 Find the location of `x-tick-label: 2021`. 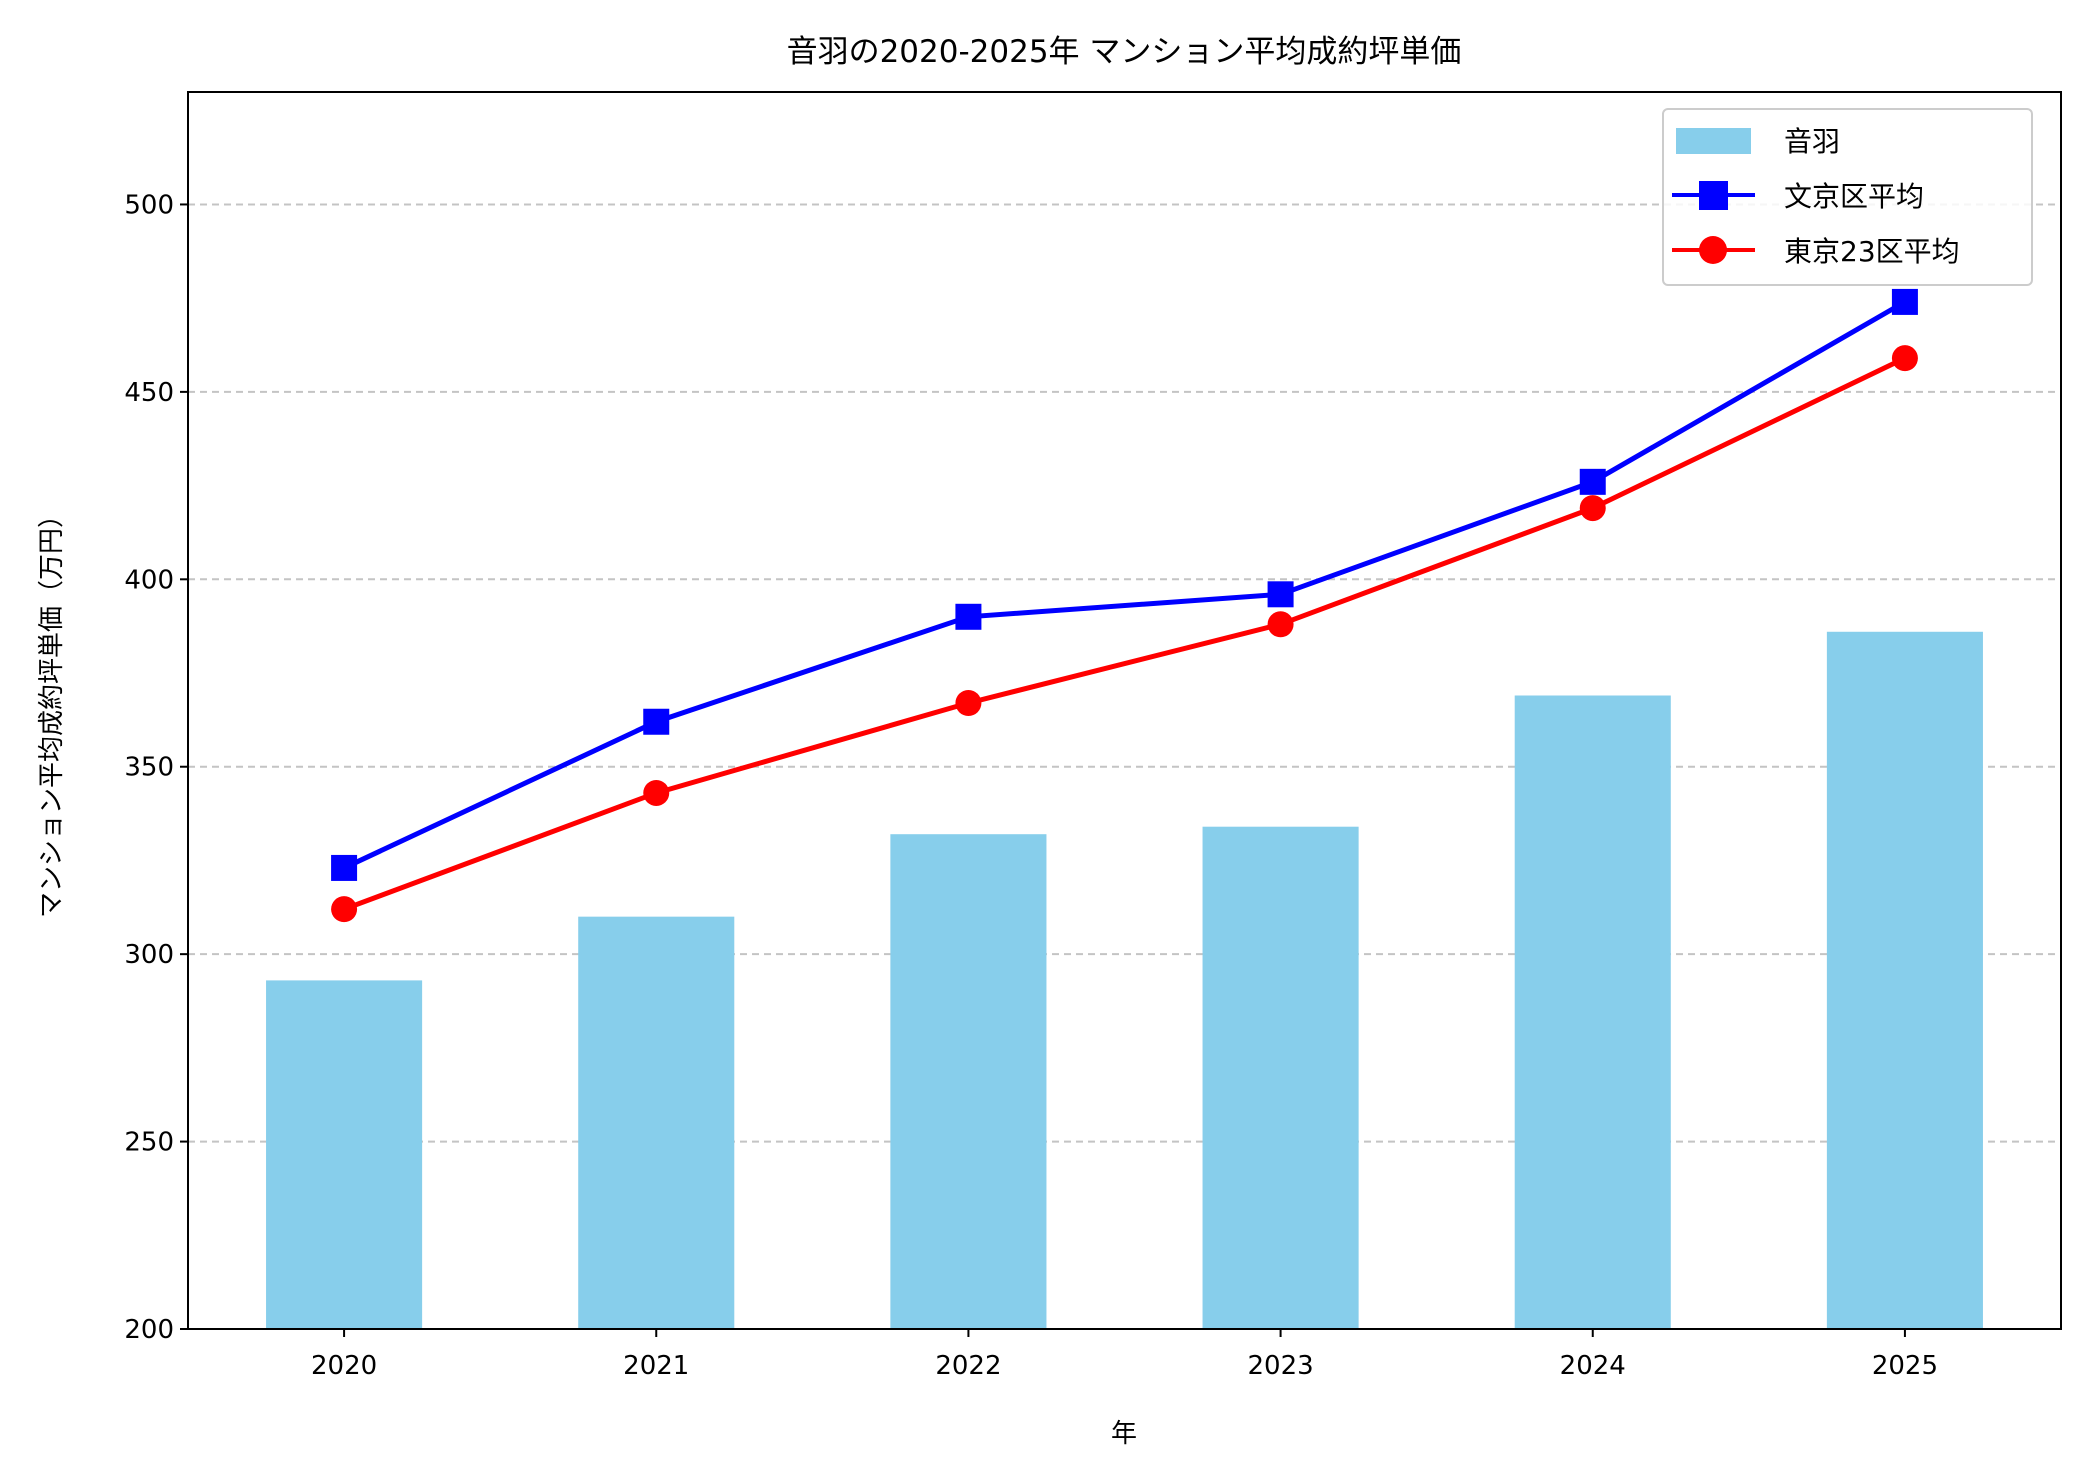

x-tick-label: 2021 is located at coordinates (656, 1366).